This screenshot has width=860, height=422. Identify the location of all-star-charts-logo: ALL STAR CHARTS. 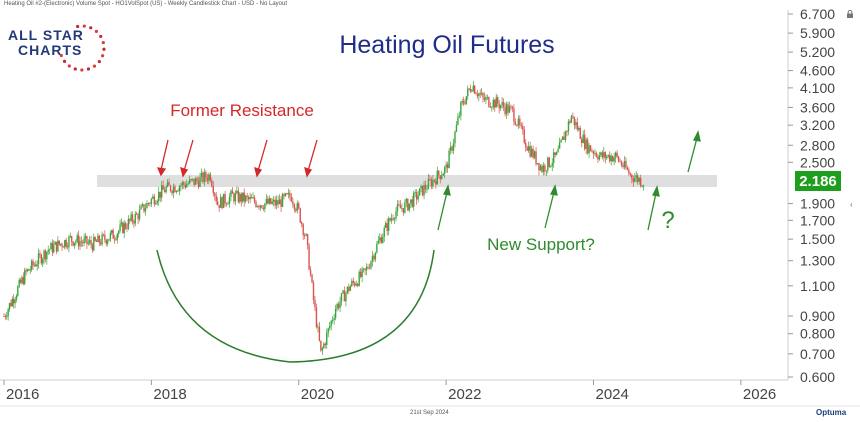
(46, 43).